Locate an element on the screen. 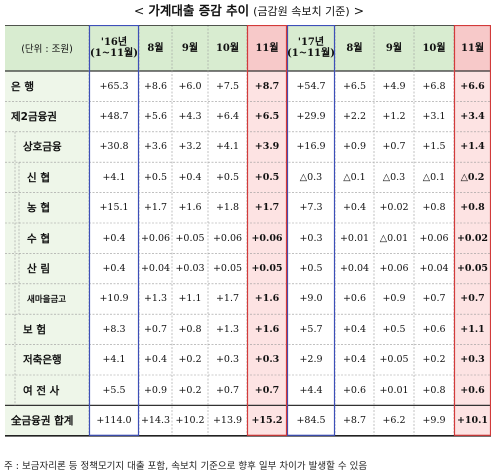  header-unit: (단위 : 조원) is located at coordinates (47, 49).